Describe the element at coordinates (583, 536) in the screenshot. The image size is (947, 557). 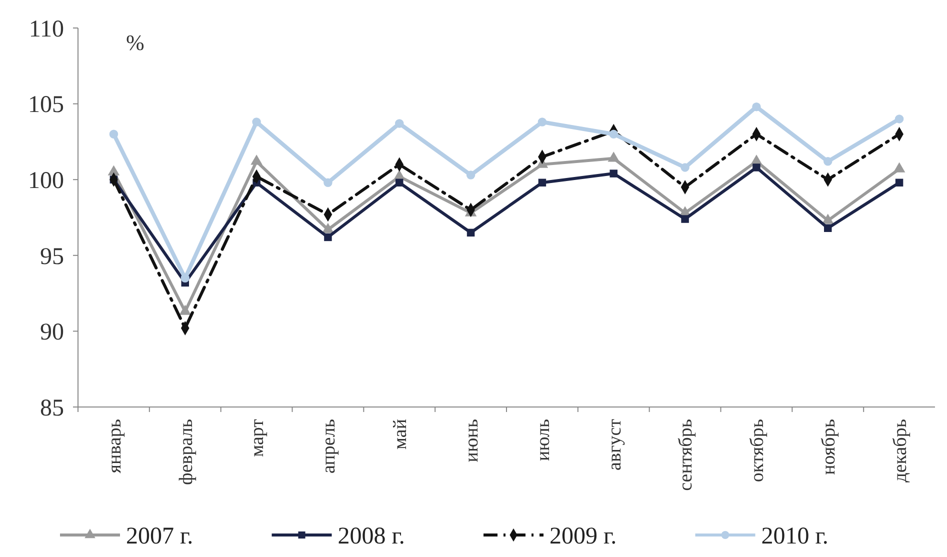
I see `legend-label: 2009 г.` at that location.